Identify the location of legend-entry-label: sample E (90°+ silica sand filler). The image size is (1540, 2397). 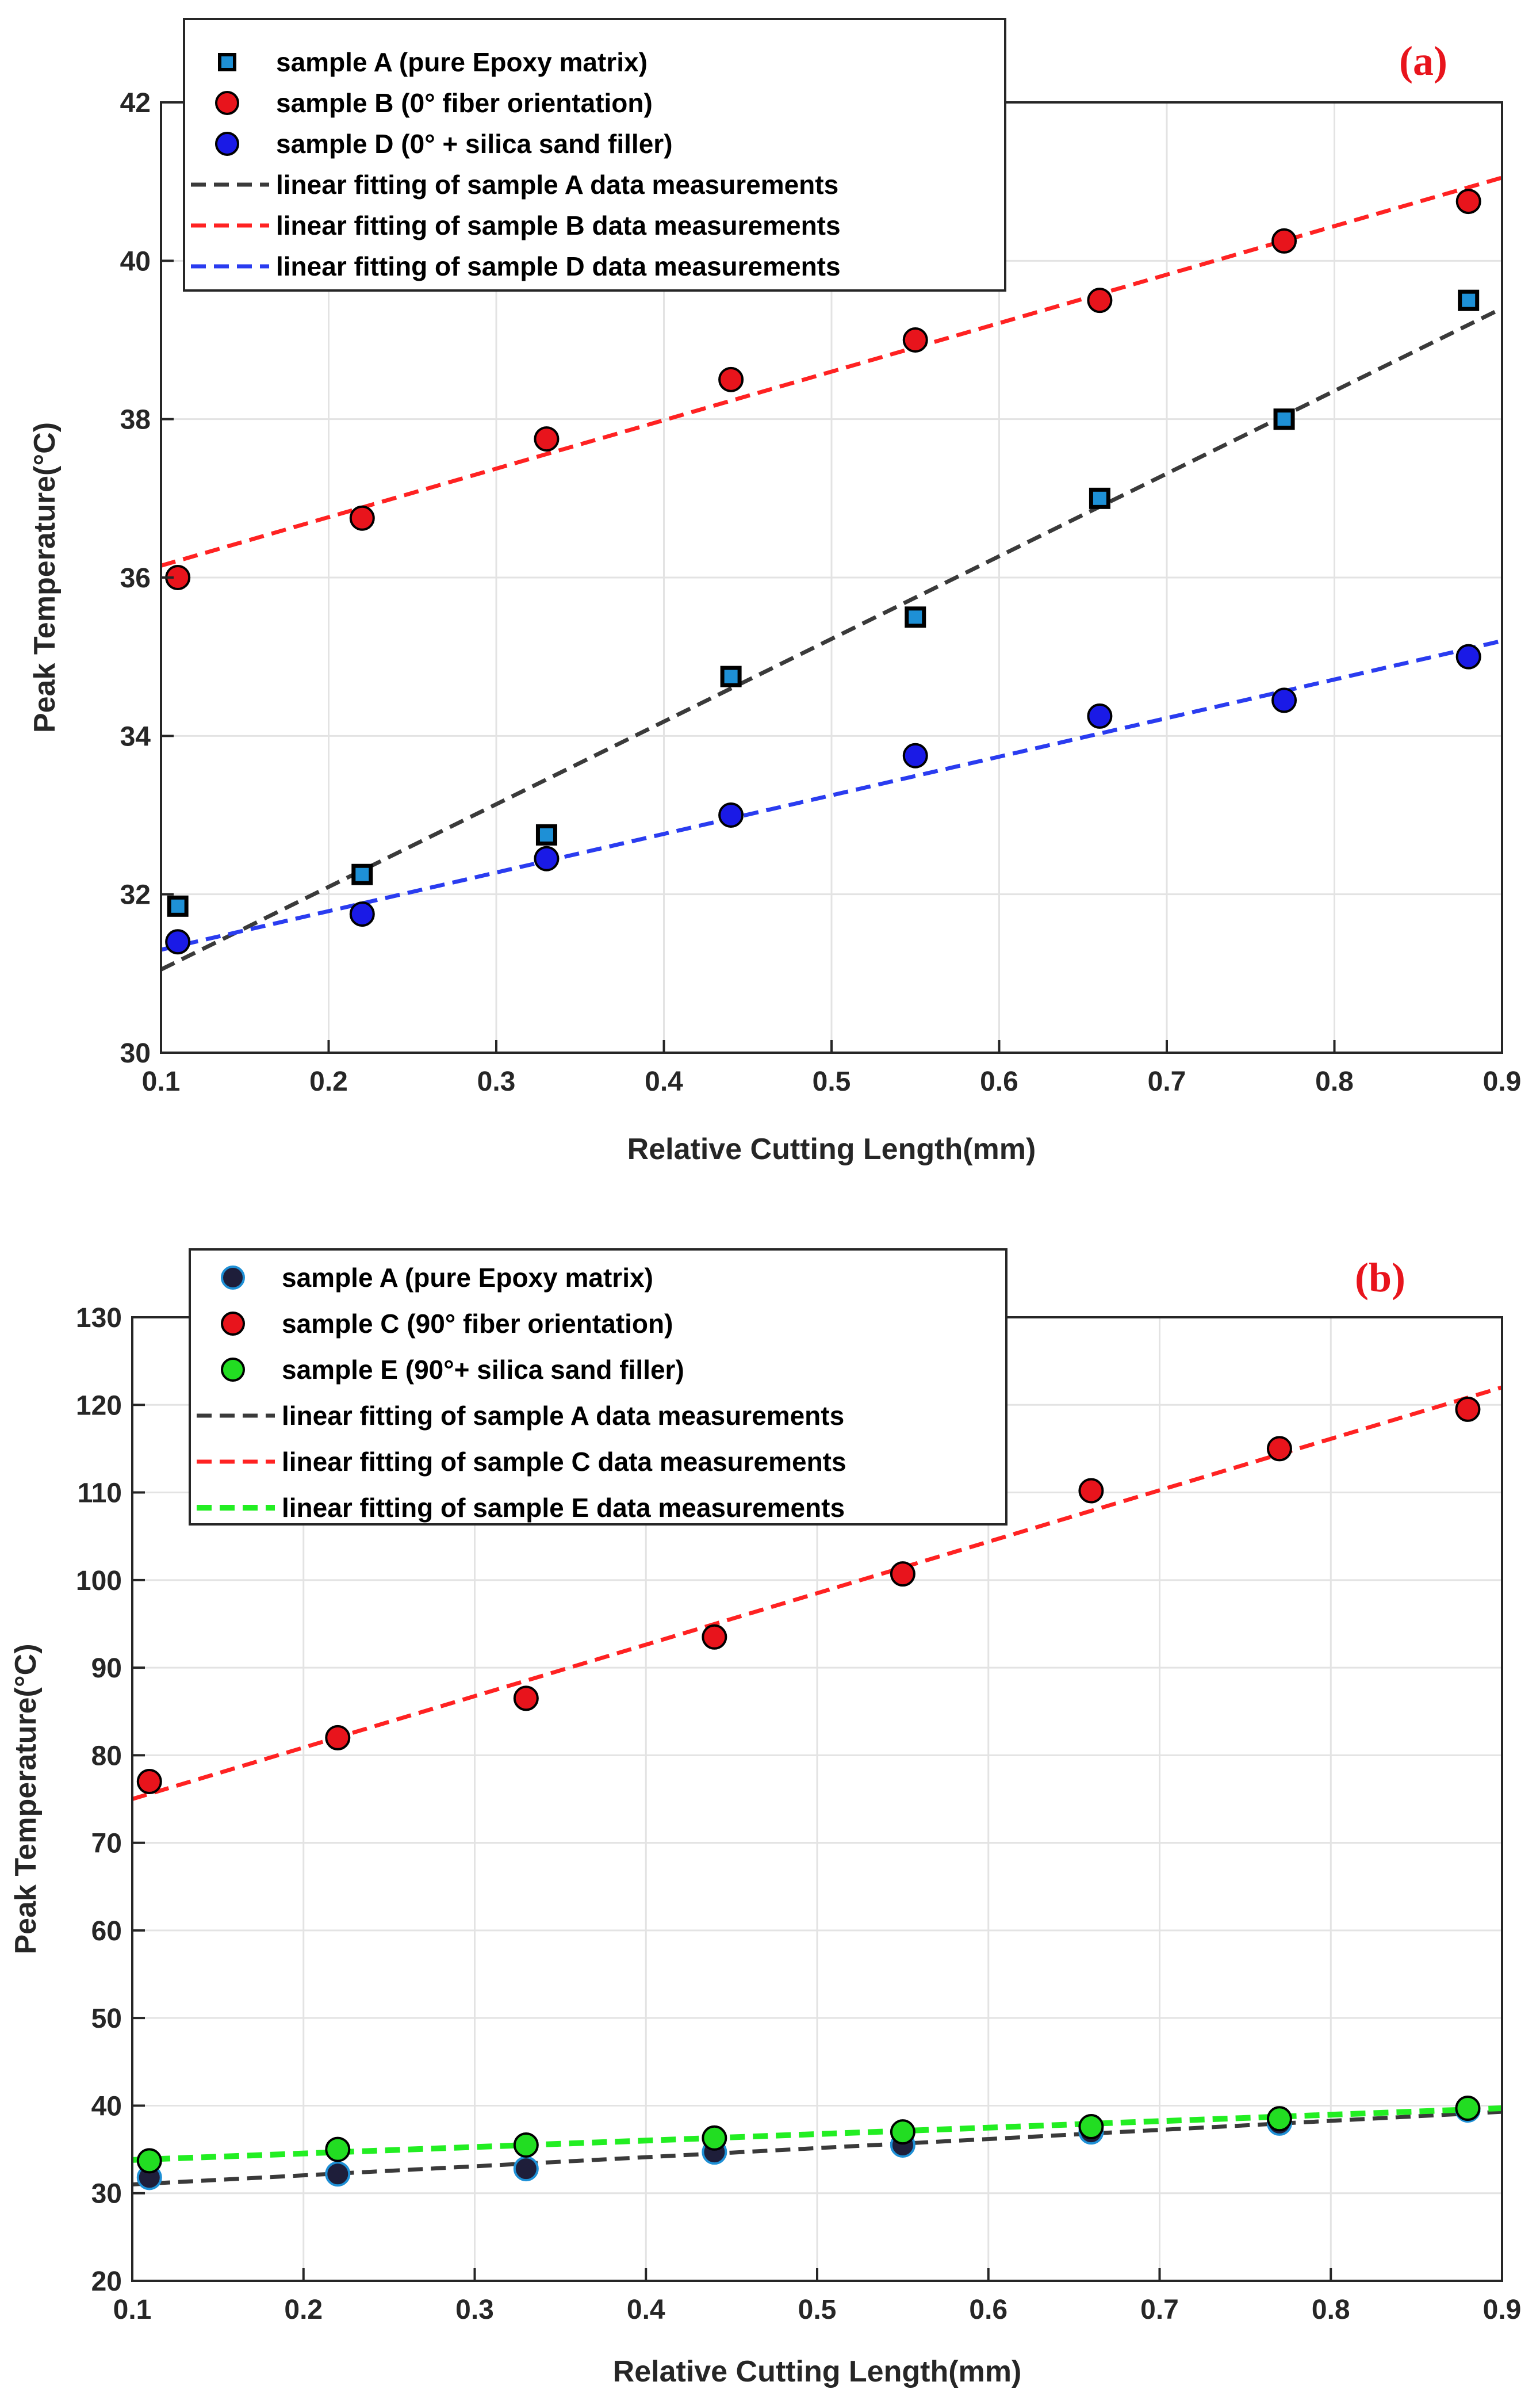
(483, 1370).